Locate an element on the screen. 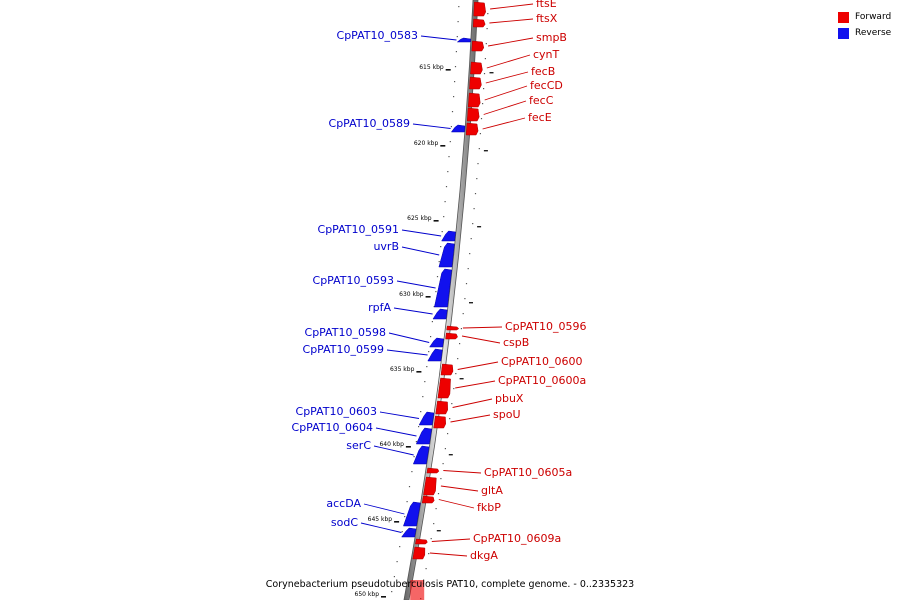  gene-label-dkga: dkgA is located at coordinates (484, 555).